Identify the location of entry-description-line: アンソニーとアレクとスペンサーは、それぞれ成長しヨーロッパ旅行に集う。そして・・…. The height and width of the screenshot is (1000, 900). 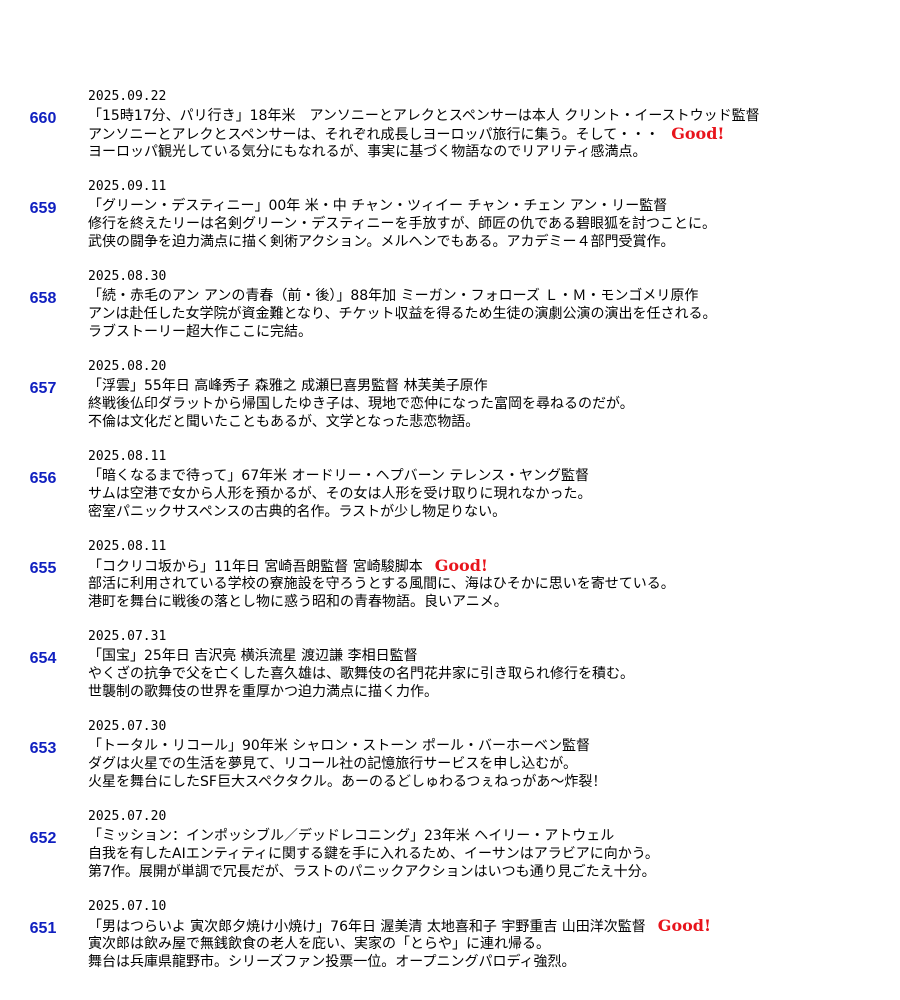
(406, 134).